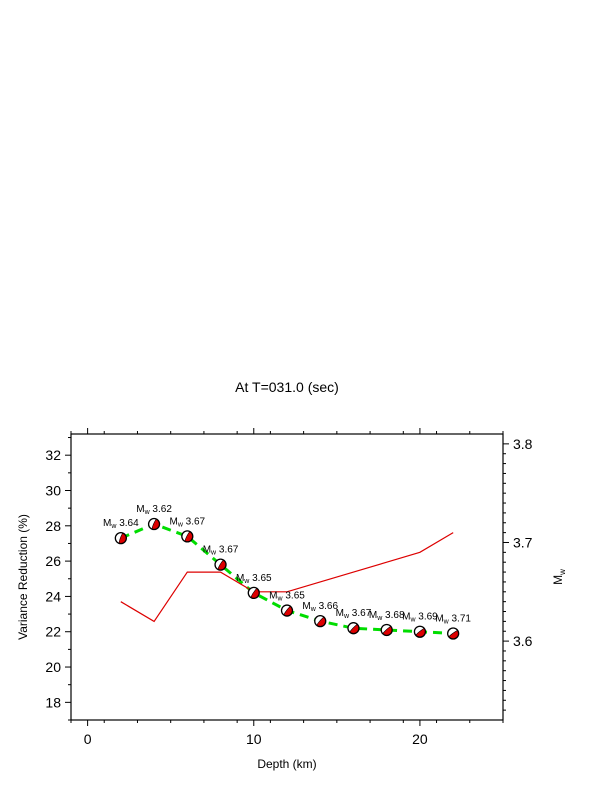 This screenshot has height=792, width=612. What do you see at coordinates (127, 523) in the screenshot?
I see `mw-annotation-value: 3.64` at bounding box center [127, 523].